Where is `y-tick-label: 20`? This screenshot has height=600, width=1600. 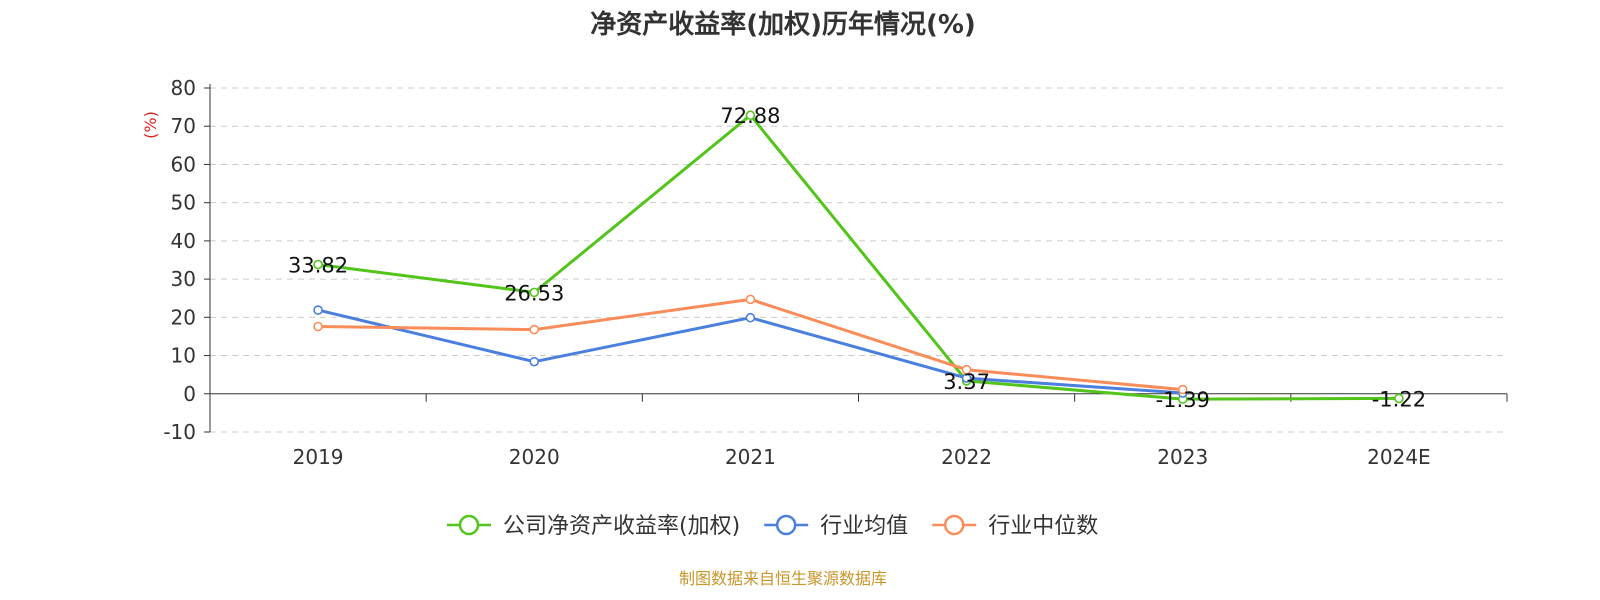 y-tick-label: 20 is located at coordinates (183, 317).